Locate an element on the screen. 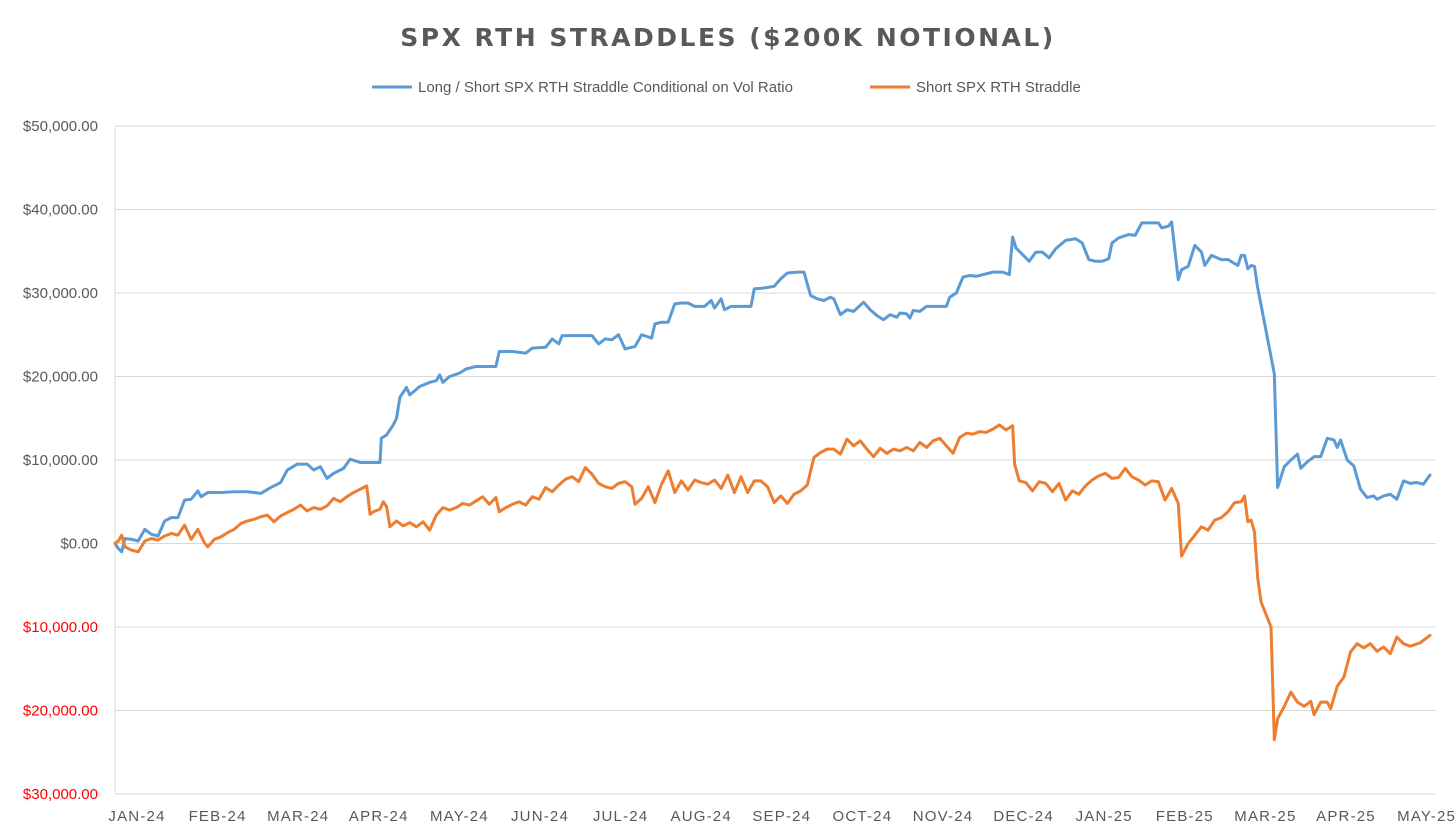 This screenshot has width=1456, height=837. y-tick-label: $50,000.00 is located at coordinates (60, 126).